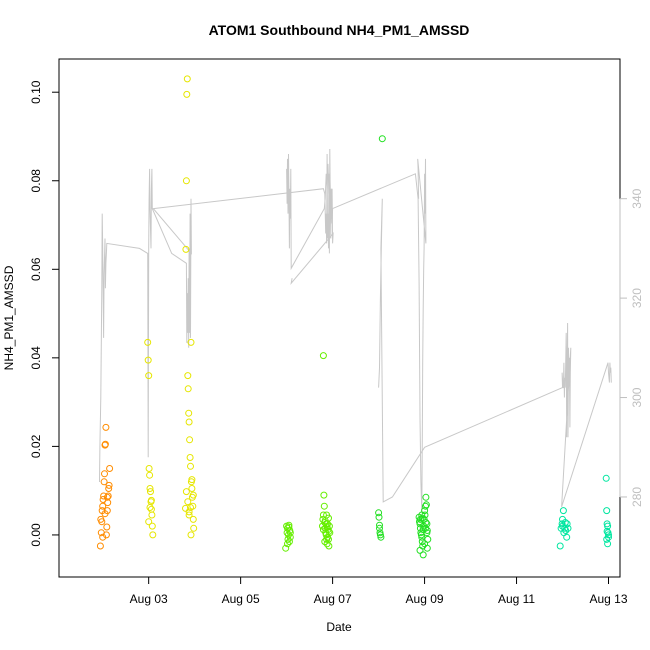  I want to click on overlay-line, so click(310, 219).